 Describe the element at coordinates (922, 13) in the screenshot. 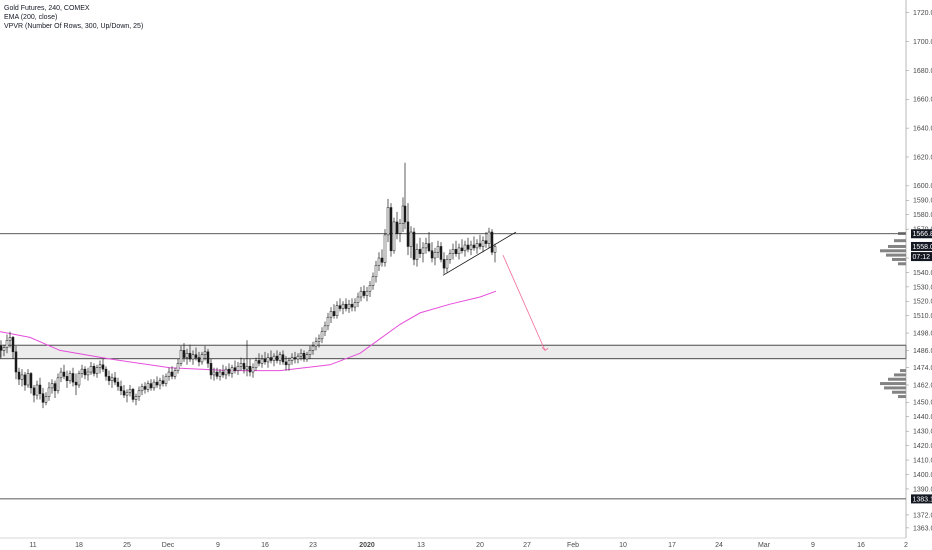

I see `y-tick-label: 1720.0` at that location.